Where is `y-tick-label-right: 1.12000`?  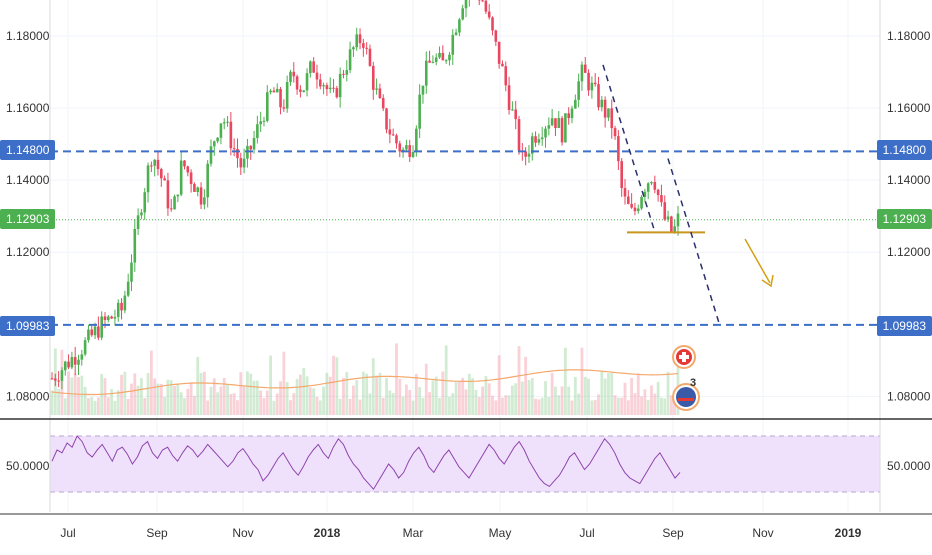
y-tick-label-right: 1.12000 is located at coordinates (909, 252).